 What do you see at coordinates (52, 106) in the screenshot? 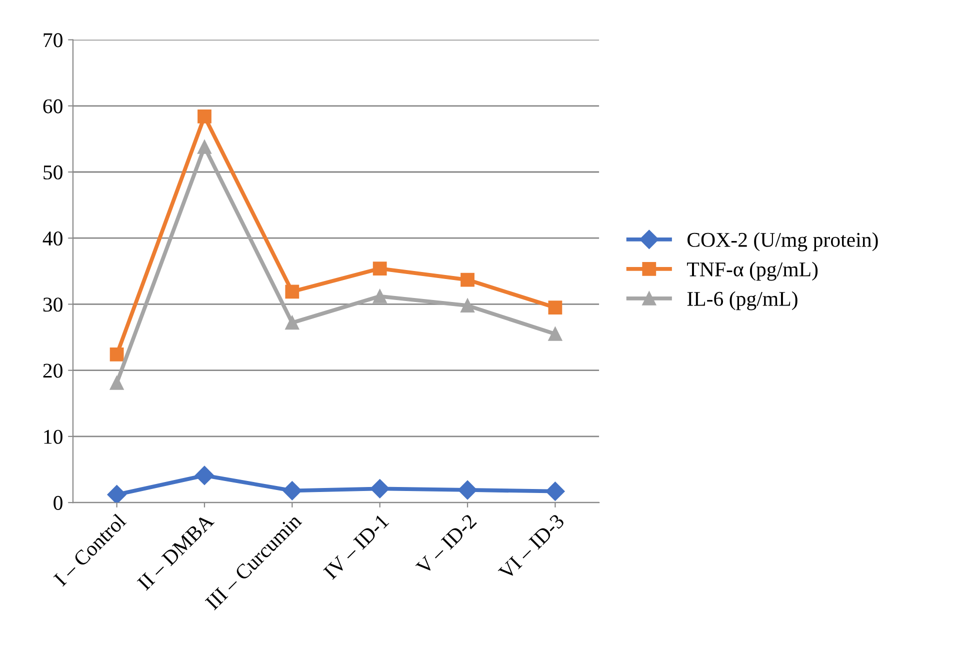
I see `y-tick-label: 60` at bounding box center [52, 106].